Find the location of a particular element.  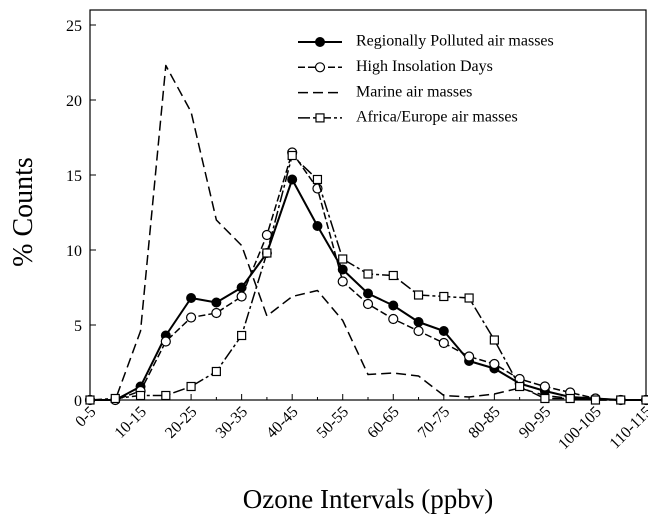

y-tick-label: 20 is located at coordinates (74, 101).